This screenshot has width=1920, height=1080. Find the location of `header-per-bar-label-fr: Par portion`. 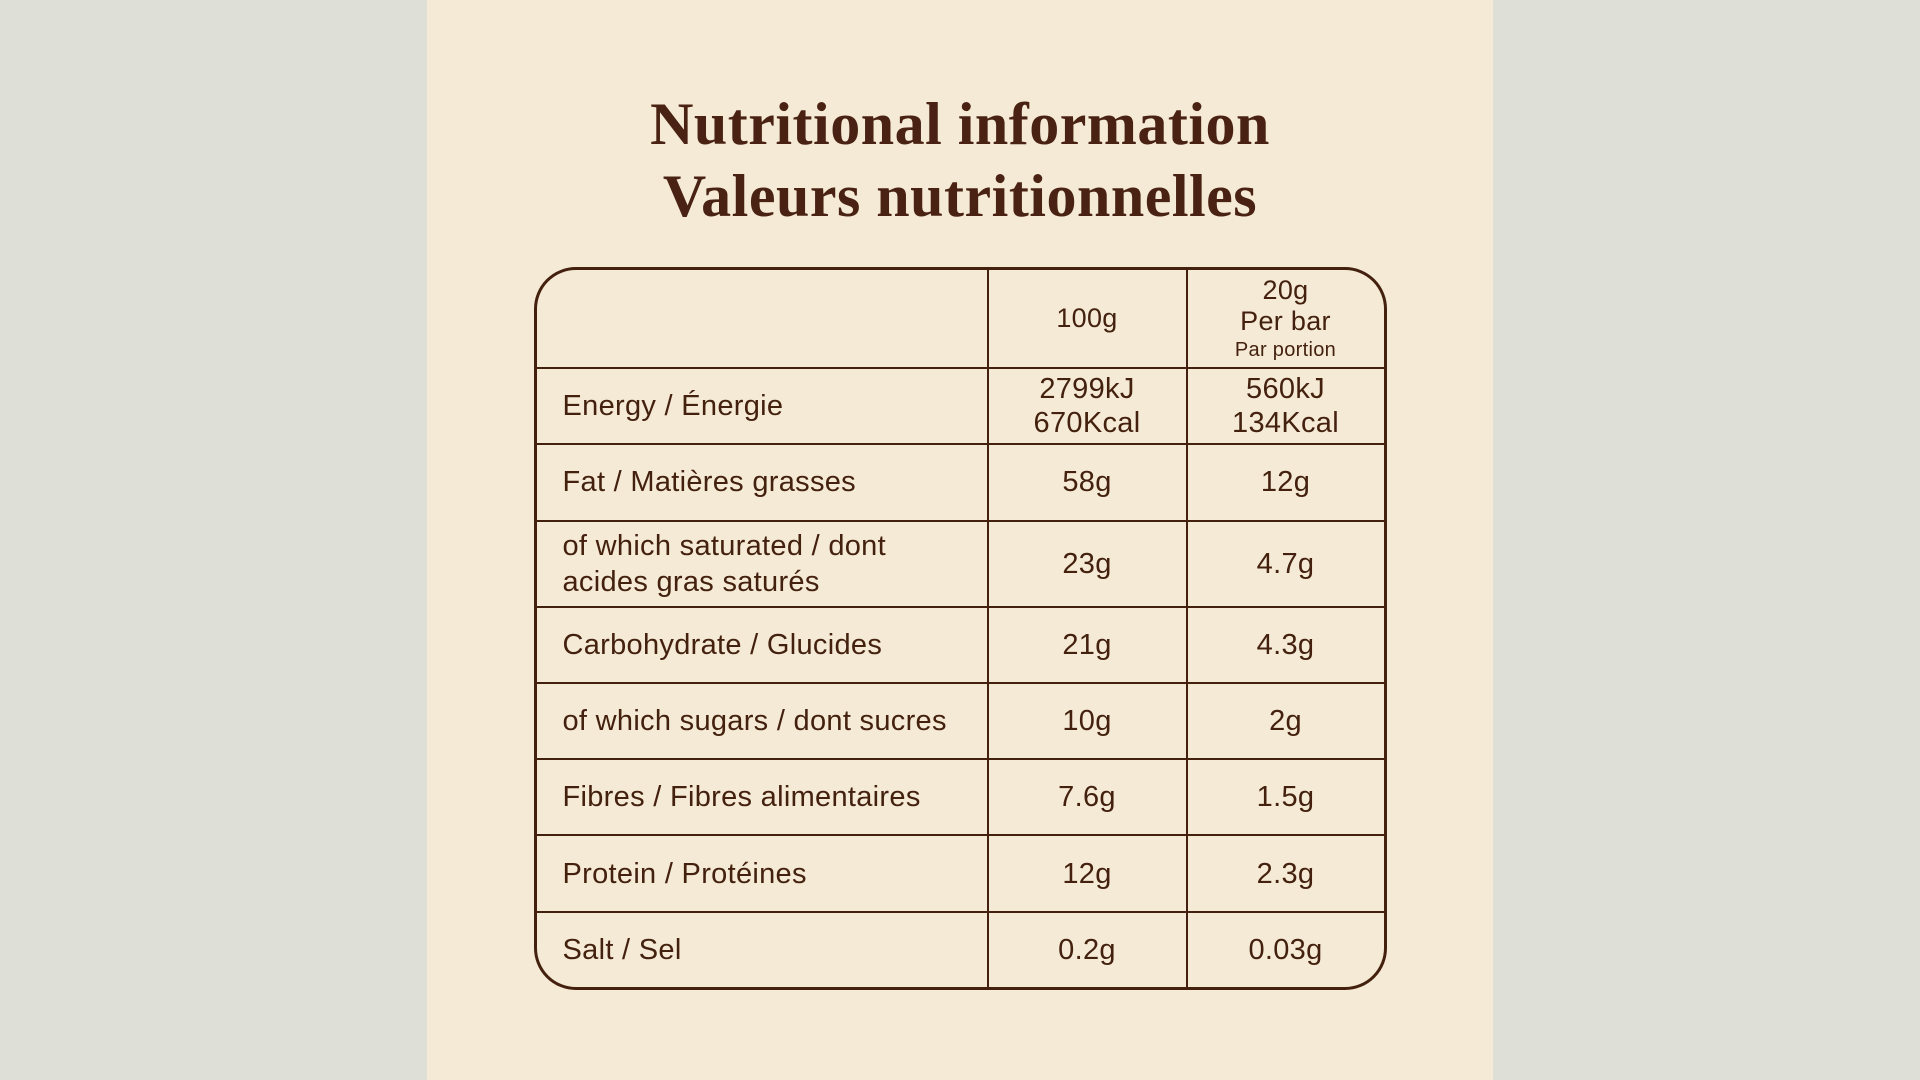

header-per-bar-label-fr: Par portion is located at coordinates (1285, 349).